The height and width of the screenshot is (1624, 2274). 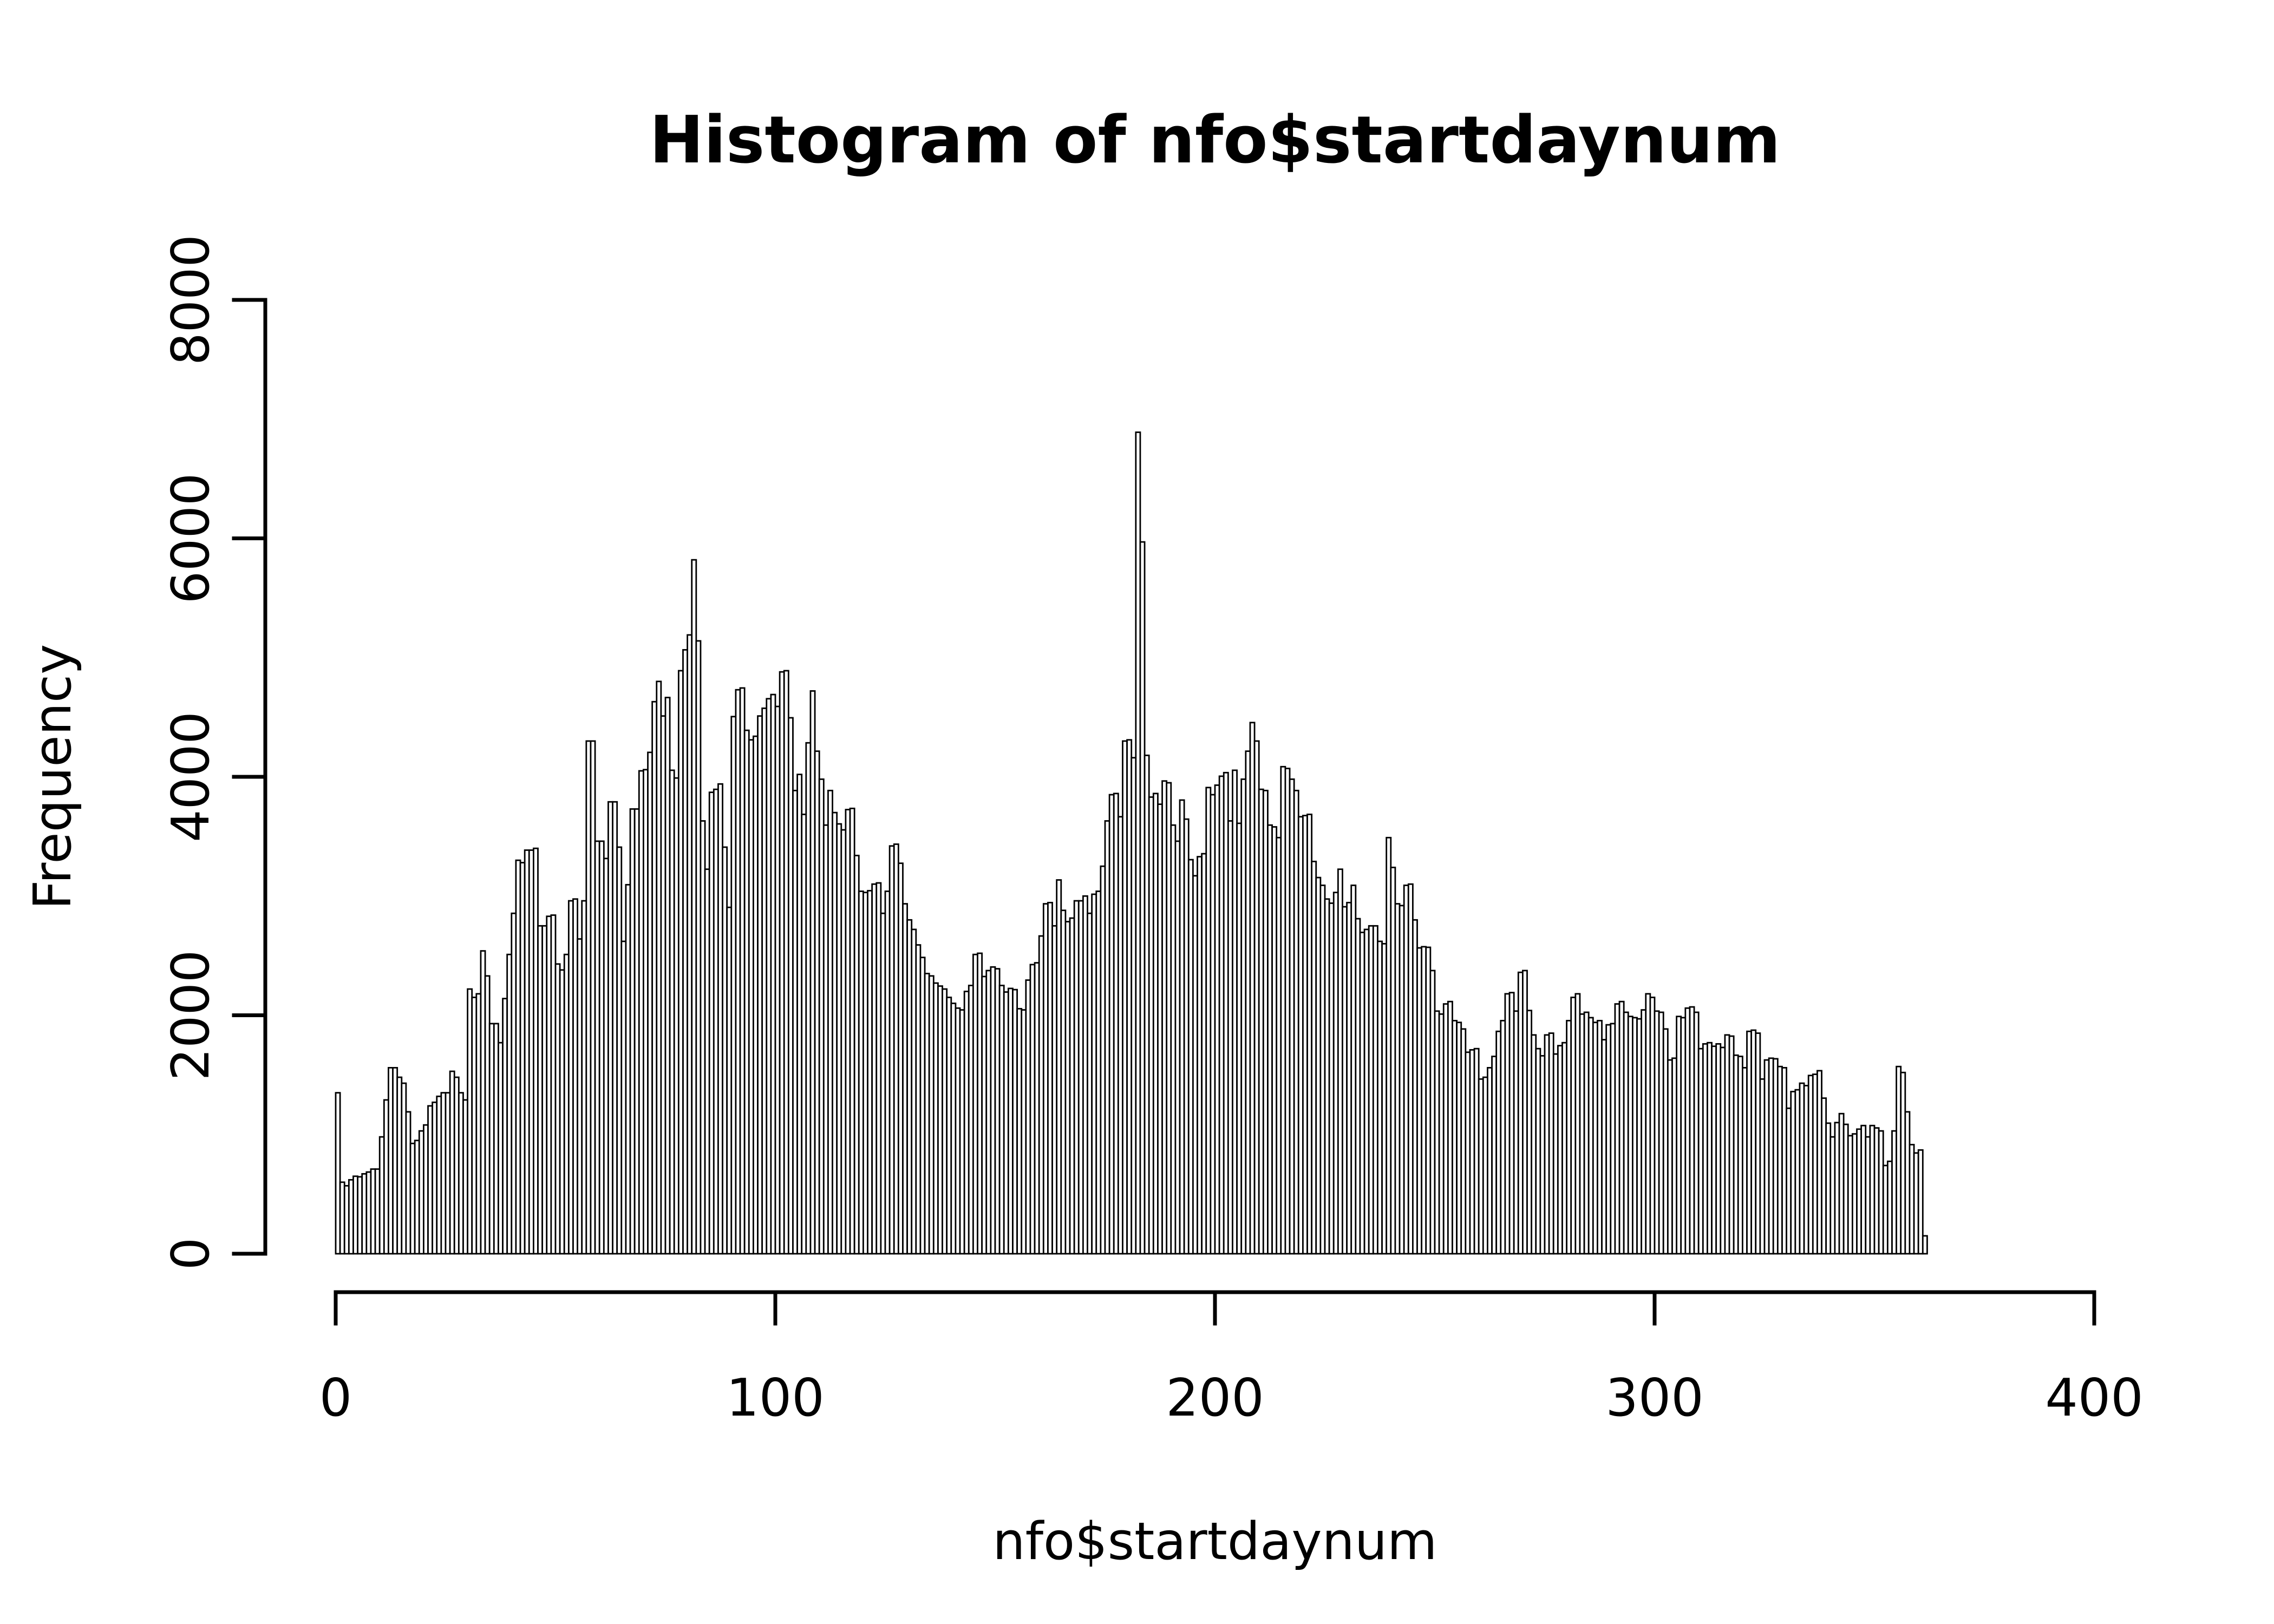 What do you see at coordinates (191, 538) in the screenshot?
I see `y-tick-label: 6000` at bounding box center [191, 538].